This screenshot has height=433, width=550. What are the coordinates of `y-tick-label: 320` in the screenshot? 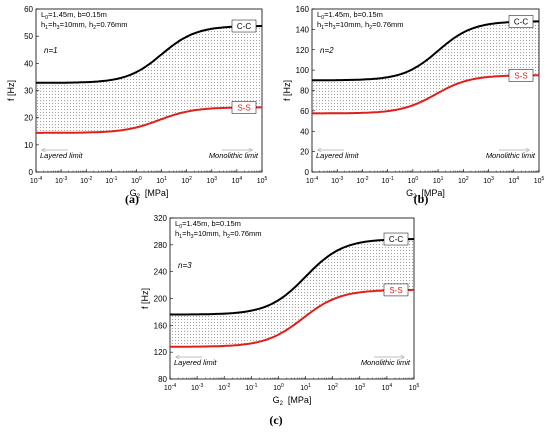 It's located at (161, 218).